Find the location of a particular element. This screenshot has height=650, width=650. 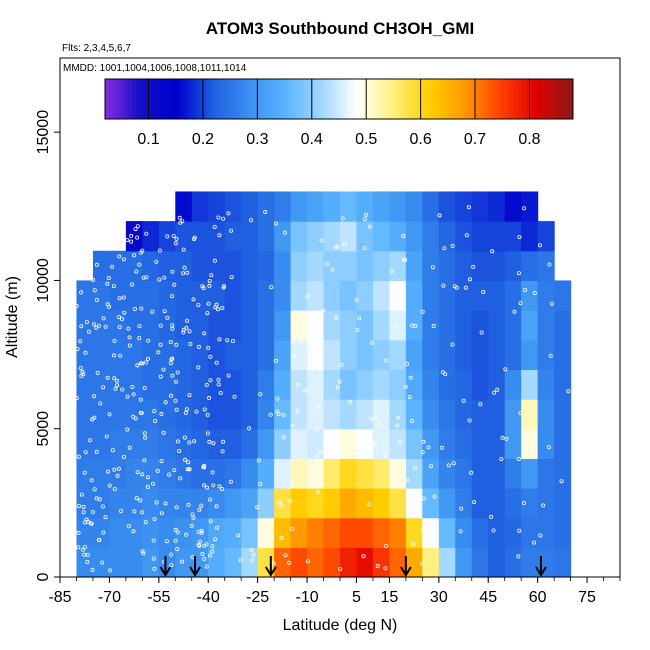

arrow-marker is located at coordinates (270, 566).